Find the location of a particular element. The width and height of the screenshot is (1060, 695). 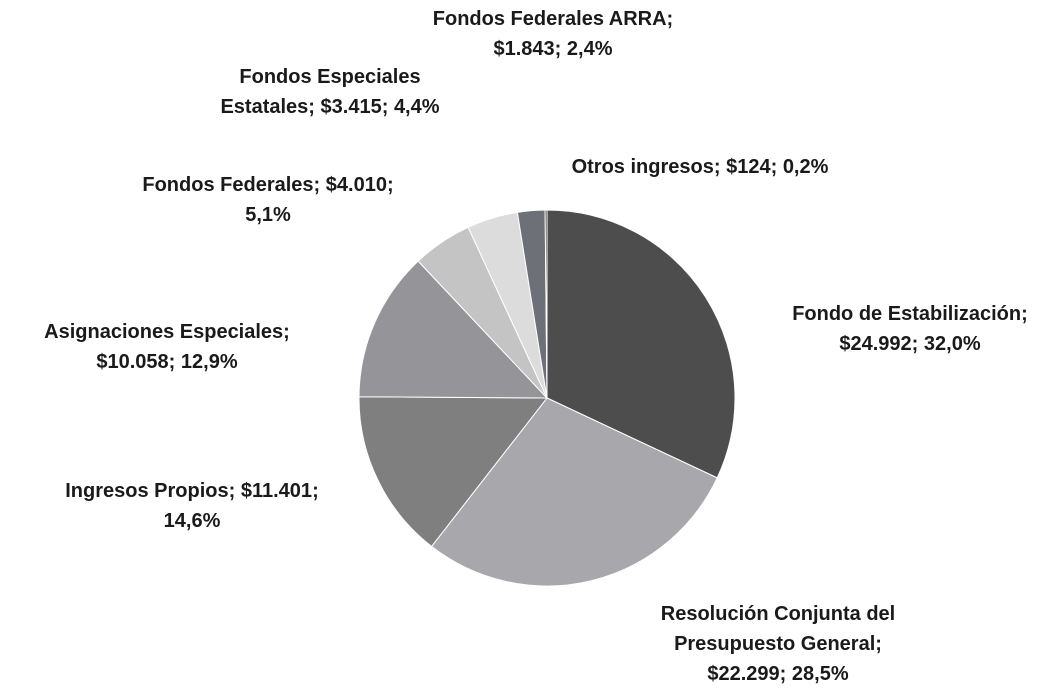

slice-label: Fondo de Estabilización; is located at coordinates (910, 314).